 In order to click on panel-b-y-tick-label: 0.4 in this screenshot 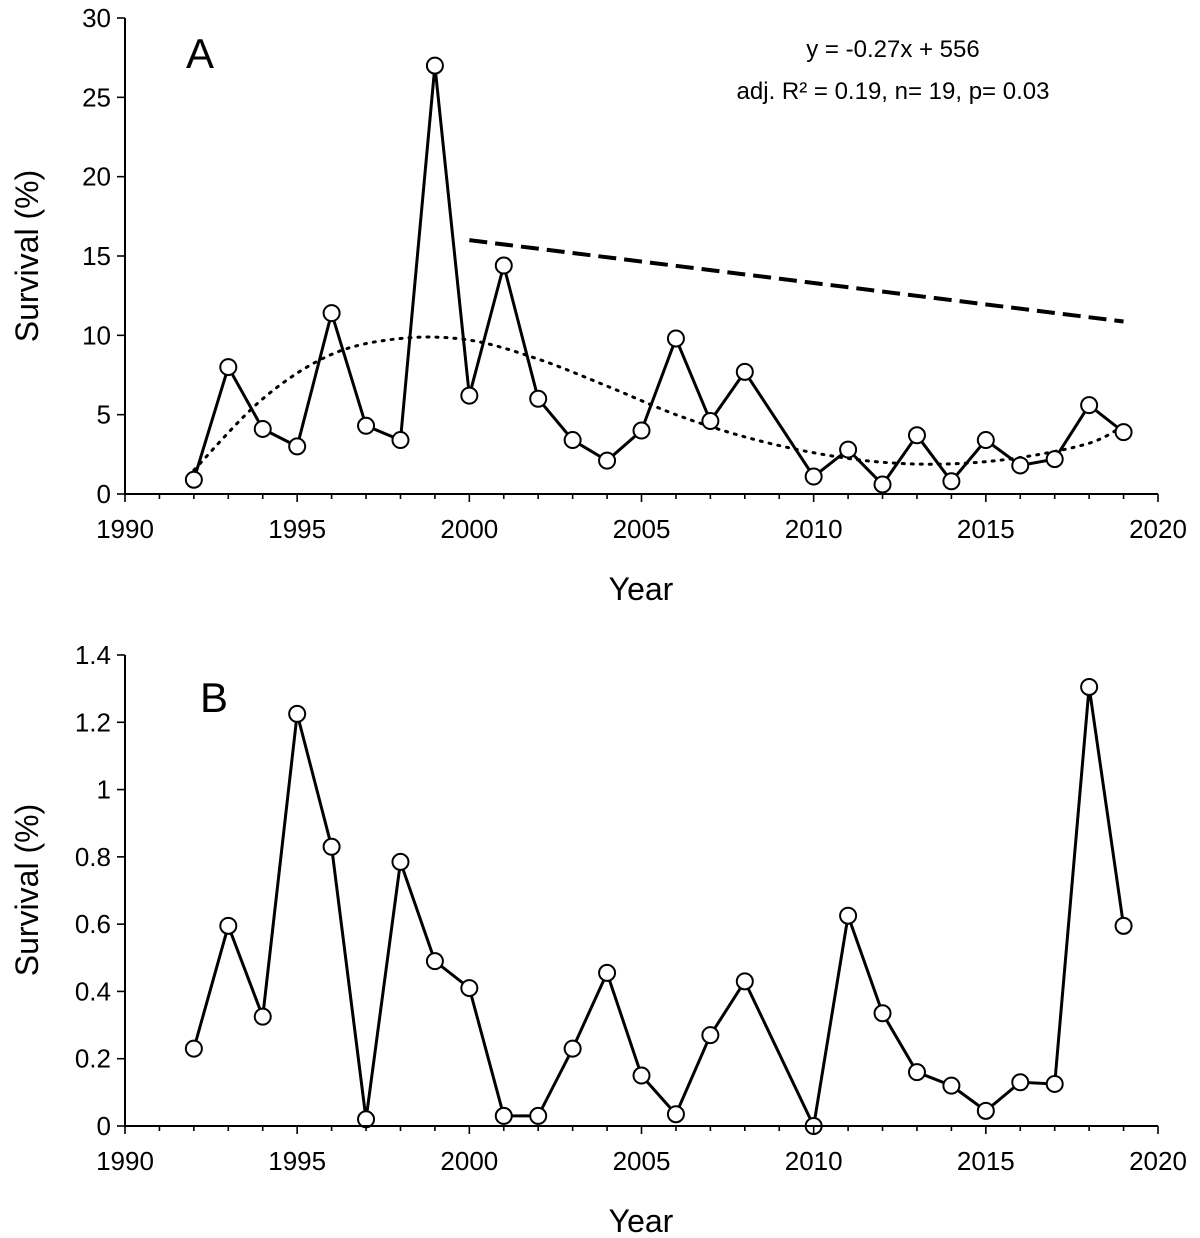, I will do `click(93, 991)`.